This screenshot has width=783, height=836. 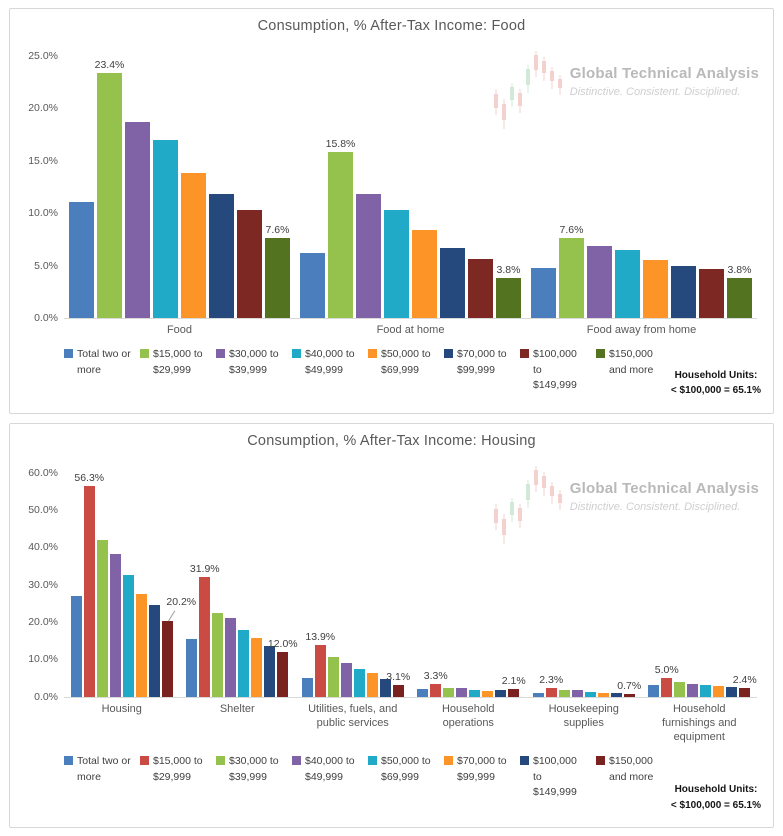 What do you see at coordinates (330, 362) in the screenshot?
I see `legend-label: $40,000 to $49,999` at bounding box center [330, 362].